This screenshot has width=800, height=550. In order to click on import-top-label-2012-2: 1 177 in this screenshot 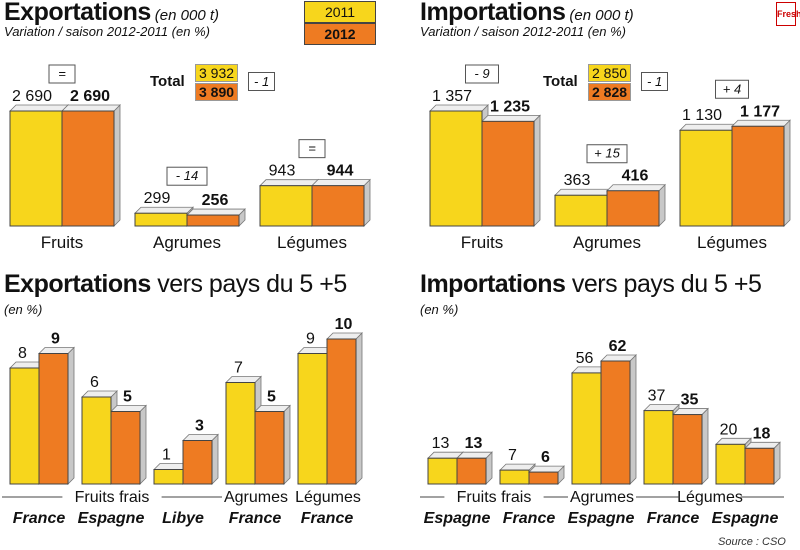, I will do `click(760, 111)`.